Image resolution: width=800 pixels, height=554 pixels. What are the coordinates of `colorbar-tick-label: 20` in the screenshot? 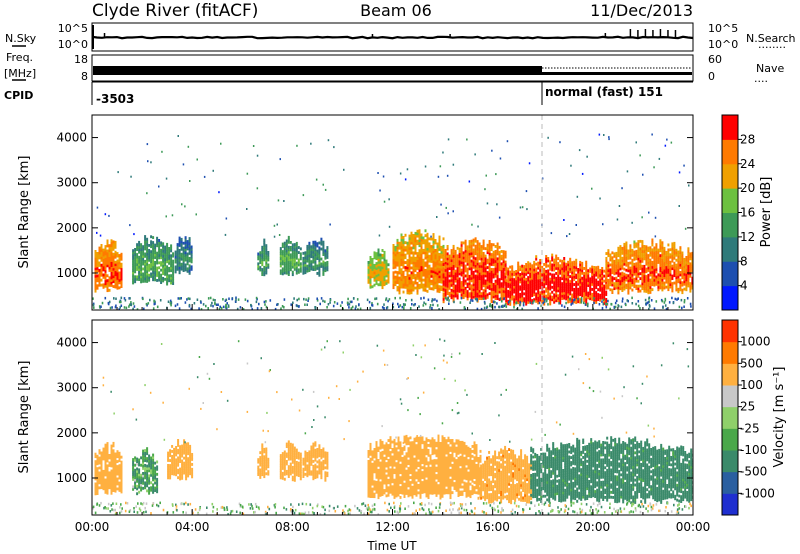 It's located at (747, 188).